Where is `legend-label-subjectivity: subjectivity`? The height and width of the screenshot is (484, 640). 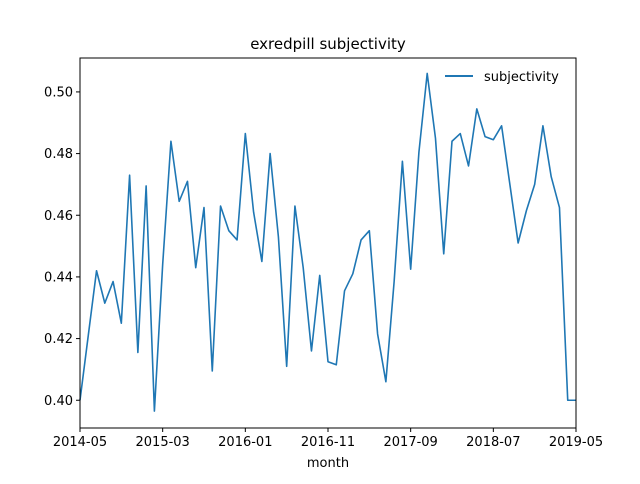 legend-label-subjectivity: subjectivity is located at coordinates (521, 77).